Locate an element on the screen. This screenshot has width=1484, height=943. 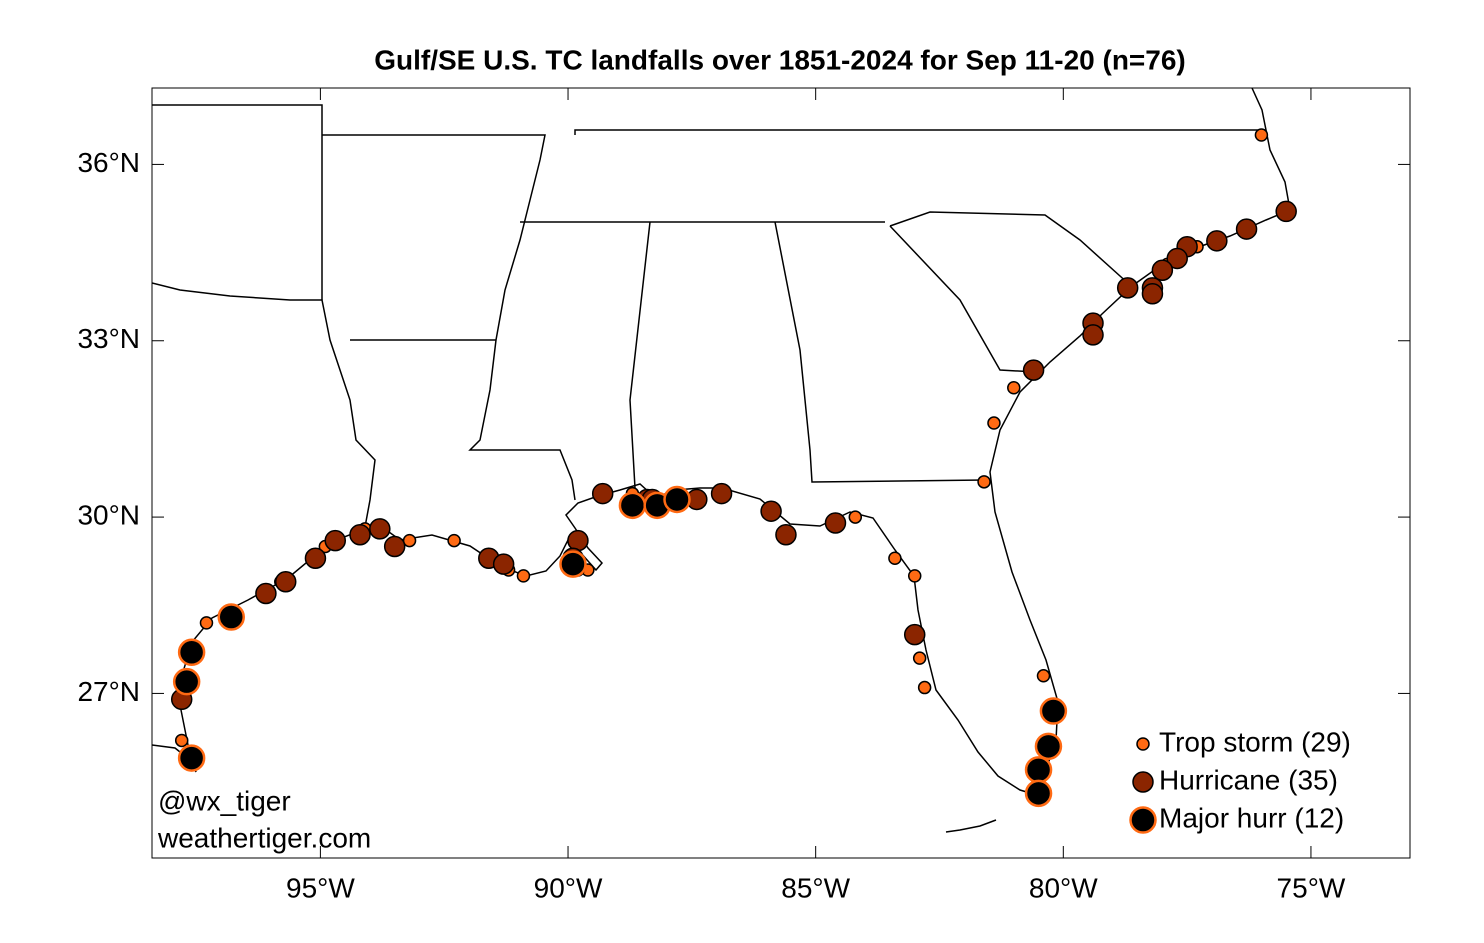
x-tick-label: 90°W is located at coordinates (568, 887).